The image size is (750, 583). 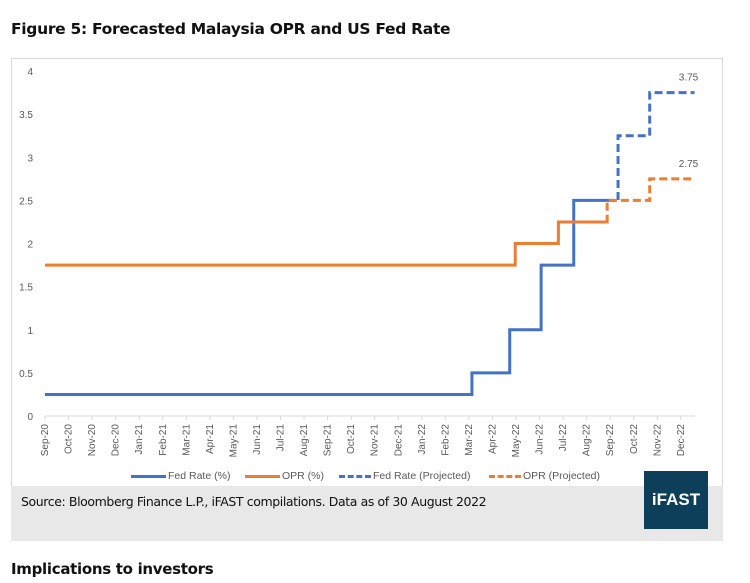 I want to click on legend-label: Fed Rate (Projected), so click(x=422, y=476).